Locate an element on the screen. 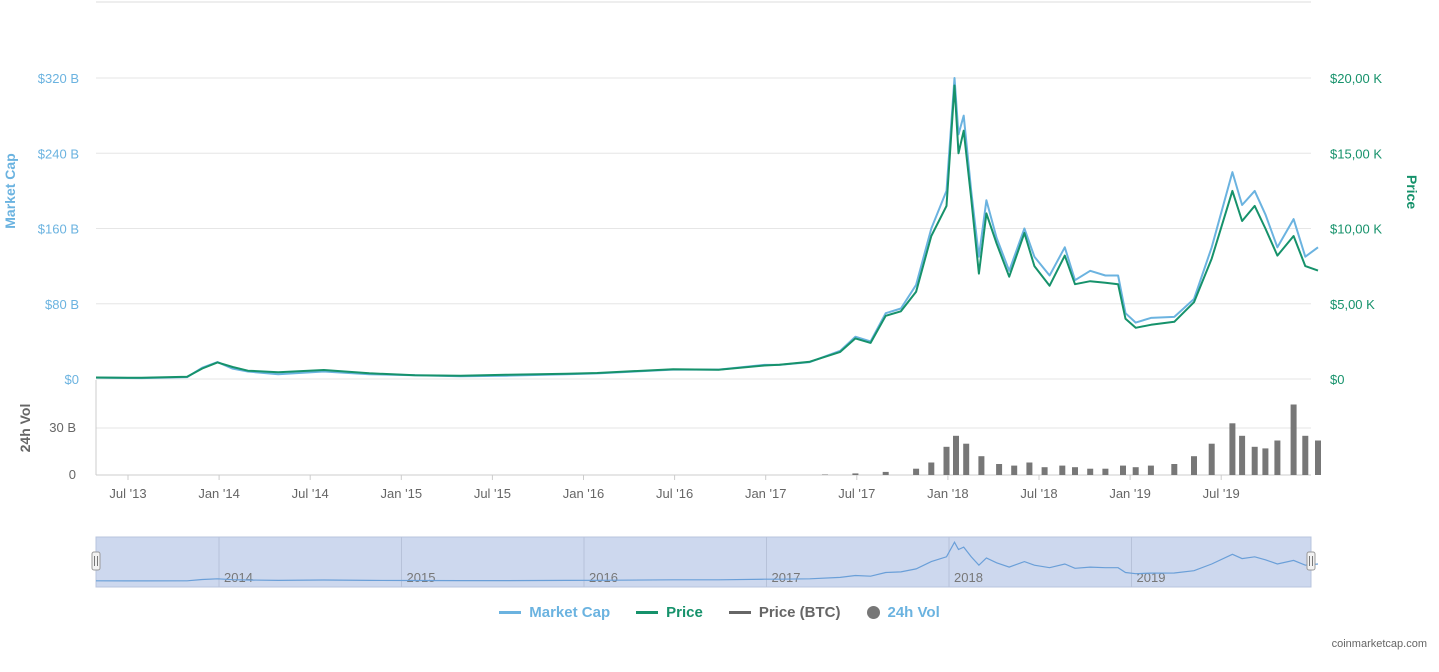 Image resolution: width=1439 pixels, height=672 pixels. market-cap-line-icon is located at coordinates (510, 612).